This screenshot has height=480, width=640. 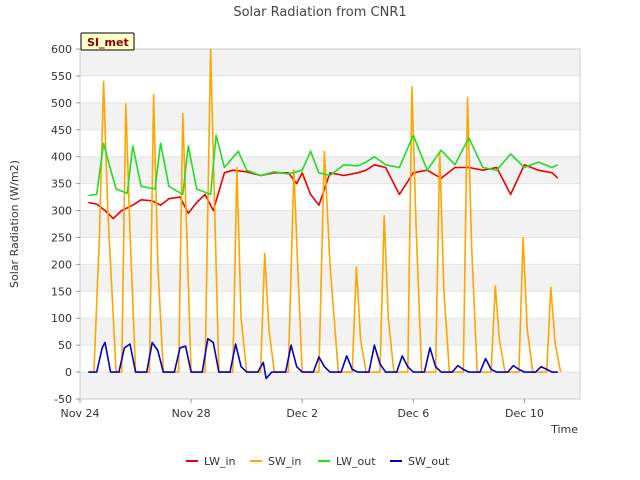 I want to click on station-badge-box, so click(x=107, y=41).